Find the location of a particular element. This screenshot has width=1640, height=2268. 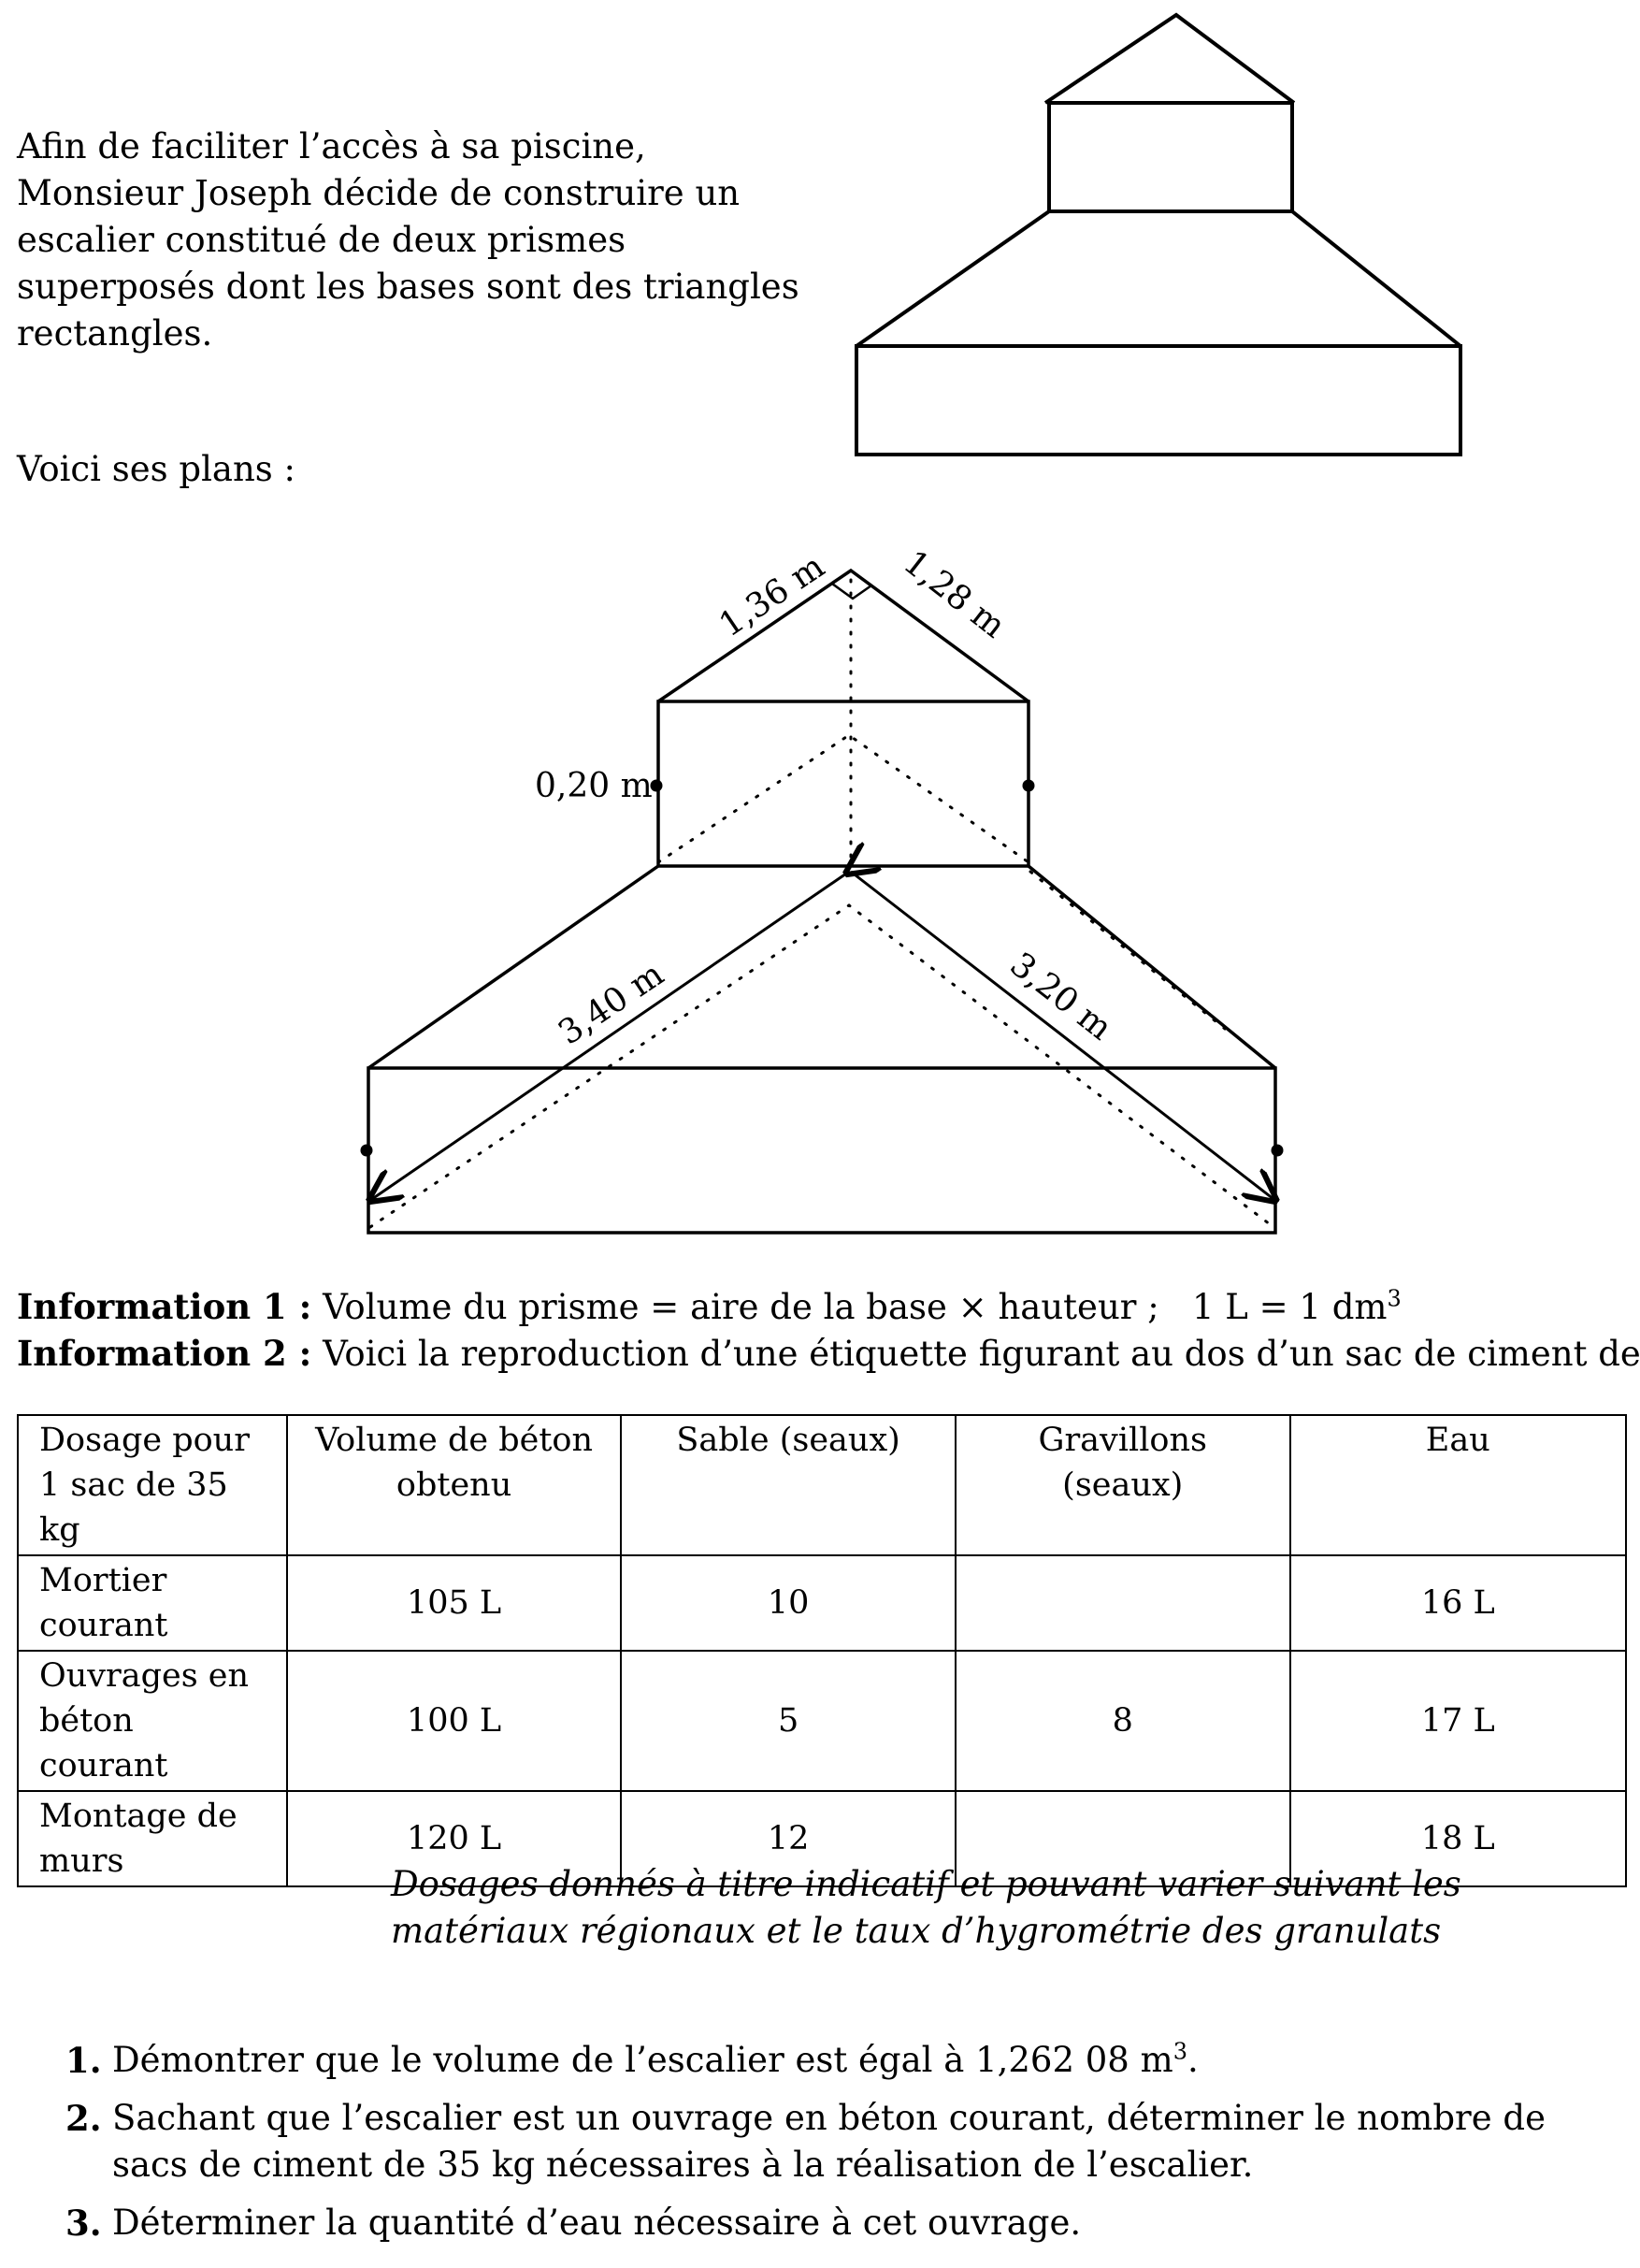

cell-volume: 100 L is located at coordinates (454, 1721).